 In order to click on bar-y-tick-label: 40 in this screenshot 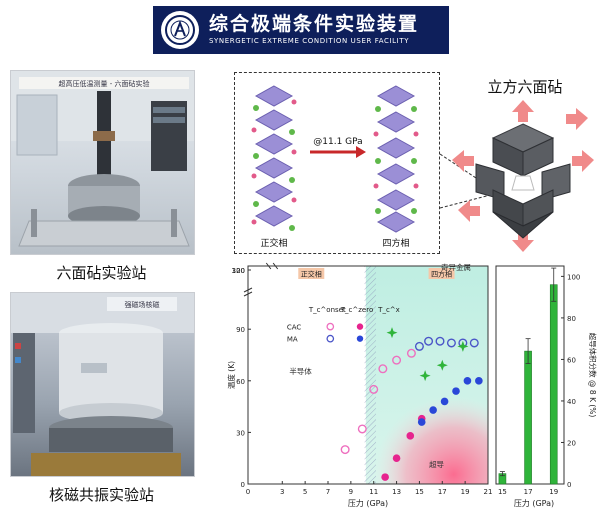, I will do `click(571, 402)`.